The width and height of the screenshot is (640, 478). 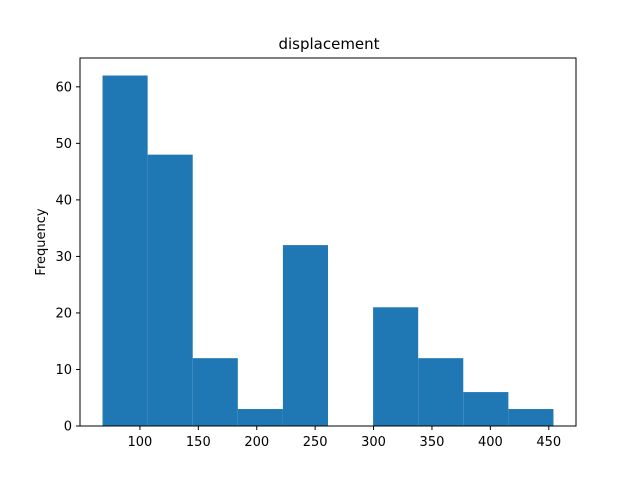 What do you see at coordinates (373, 442) in the screenshot?
I see `x-tick-label: 300` at bounding box center [373, 442].